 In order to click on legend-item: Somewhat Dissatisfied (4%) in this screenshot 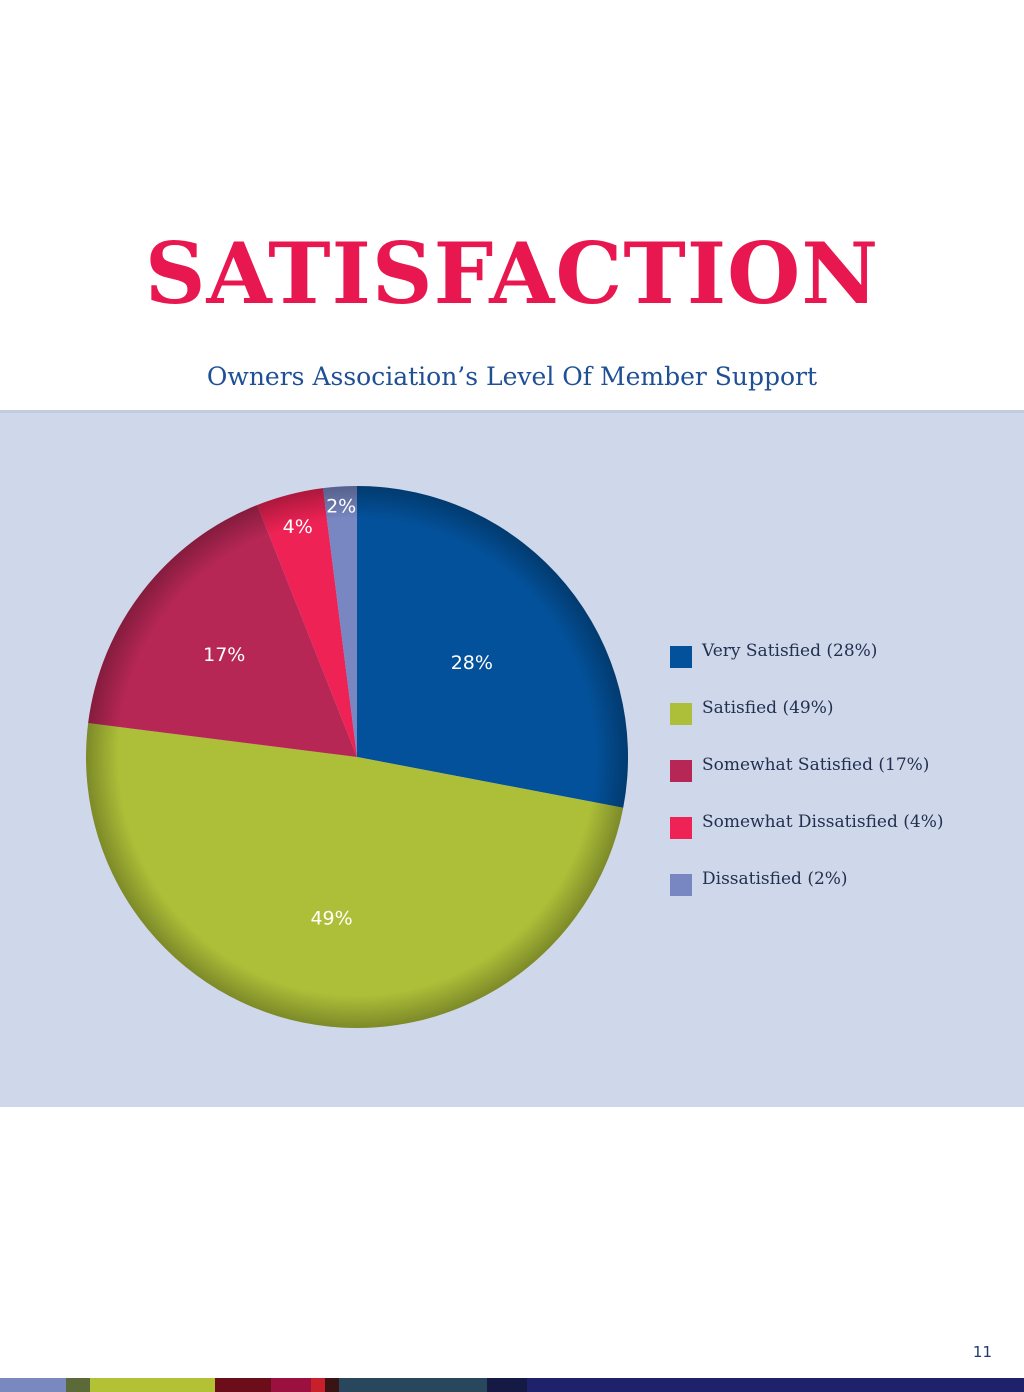, I will do `click(807, 827)`.